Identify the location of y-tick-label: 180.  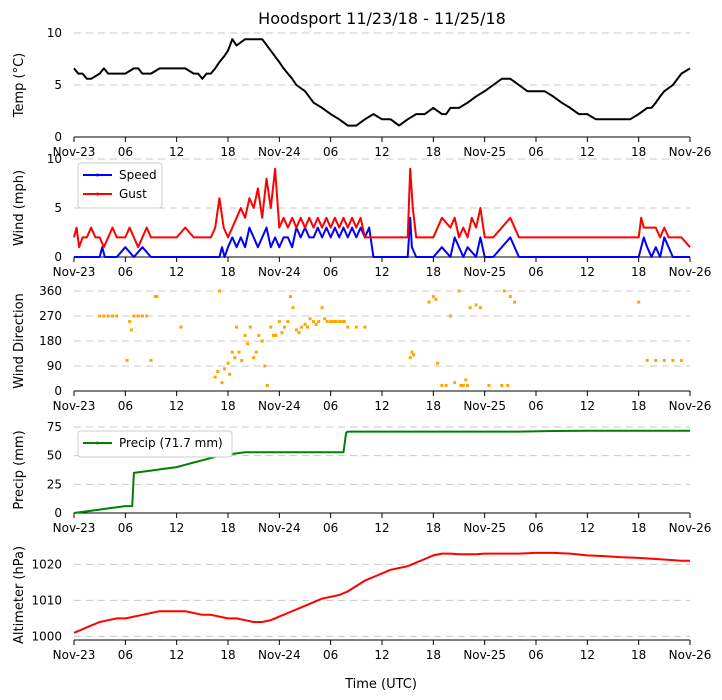
(50, 341).